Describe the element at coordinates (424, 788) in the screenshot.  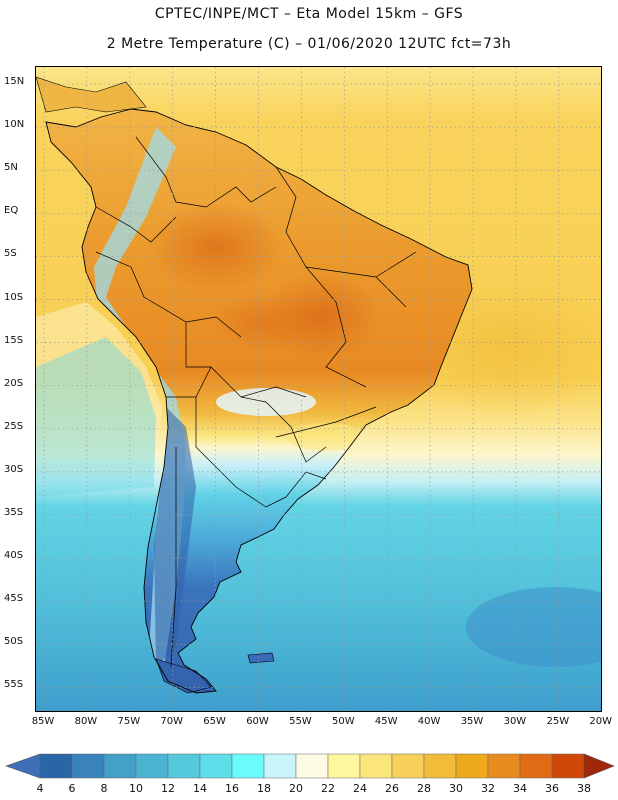
I see `colorbar-label: 28` at that location.